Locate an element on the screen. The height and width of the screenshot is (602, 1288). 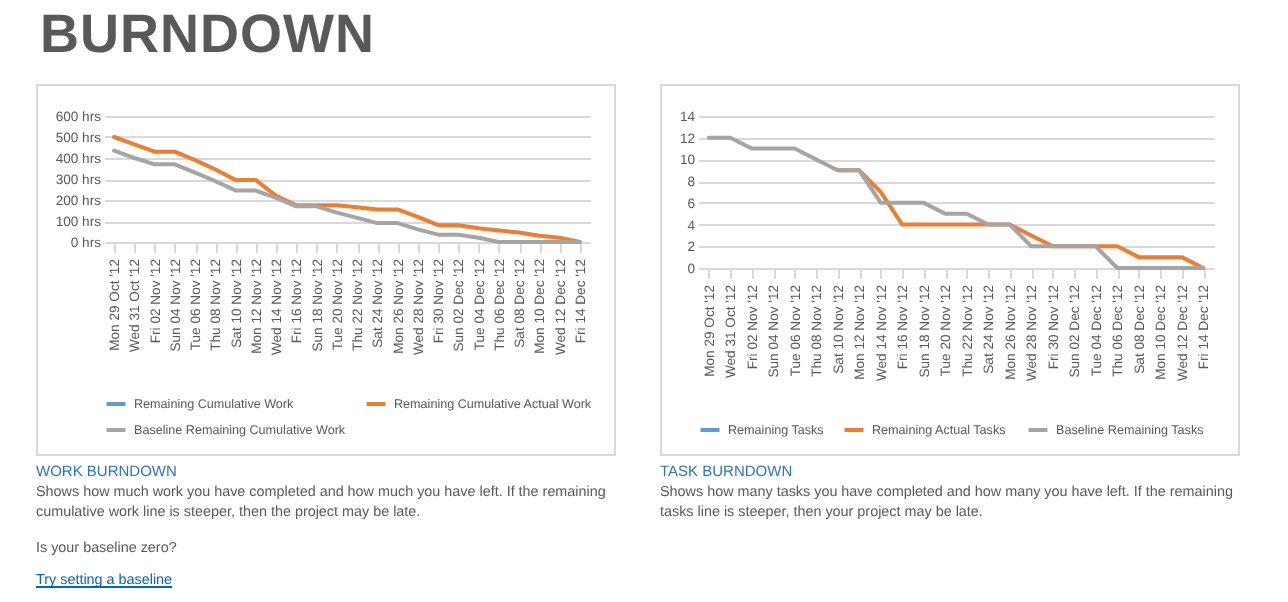
text: BURNDOWN is located at coordinates (207, 35).